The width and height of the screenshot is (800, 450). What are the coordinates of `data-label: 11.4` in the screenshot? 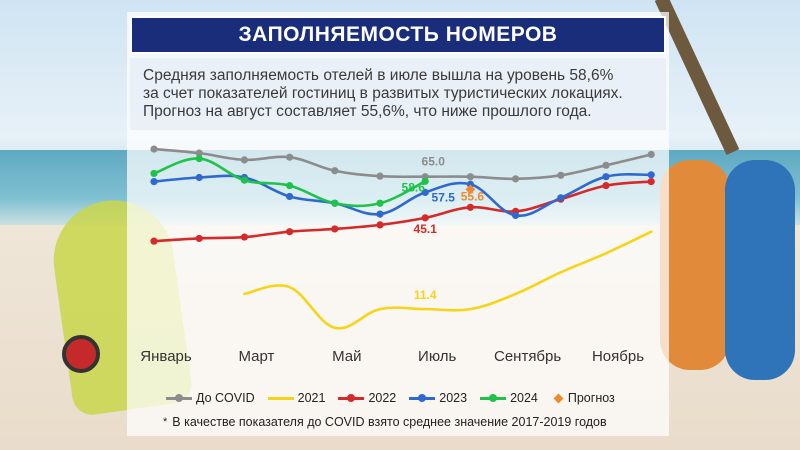 It's located at (425, 295).